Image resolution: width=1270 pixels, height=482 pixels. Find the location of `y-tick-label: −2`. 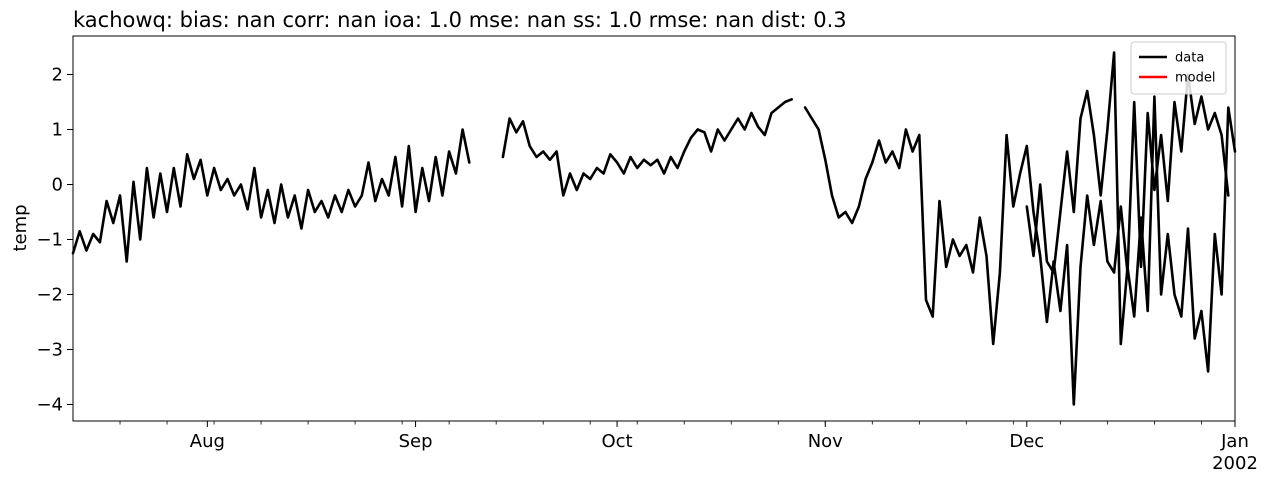

y-tick-label: −2 is located at coordinates (49, 295).